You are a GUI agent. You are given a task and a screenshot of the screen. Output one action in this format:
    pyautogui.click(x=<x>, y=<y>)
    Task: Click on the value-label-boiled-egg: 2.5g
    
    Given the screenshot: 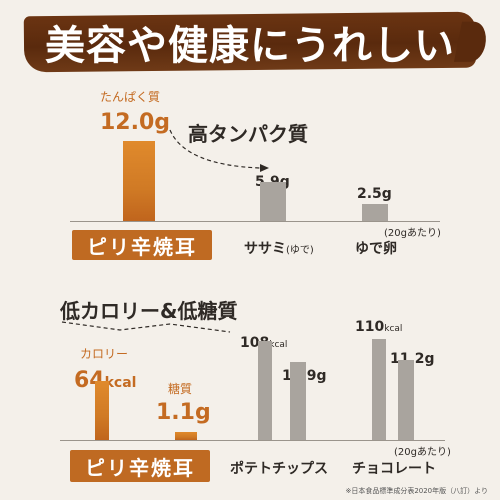 What is the action you would take?
    pyautogui.click(x=374, y=194)
    